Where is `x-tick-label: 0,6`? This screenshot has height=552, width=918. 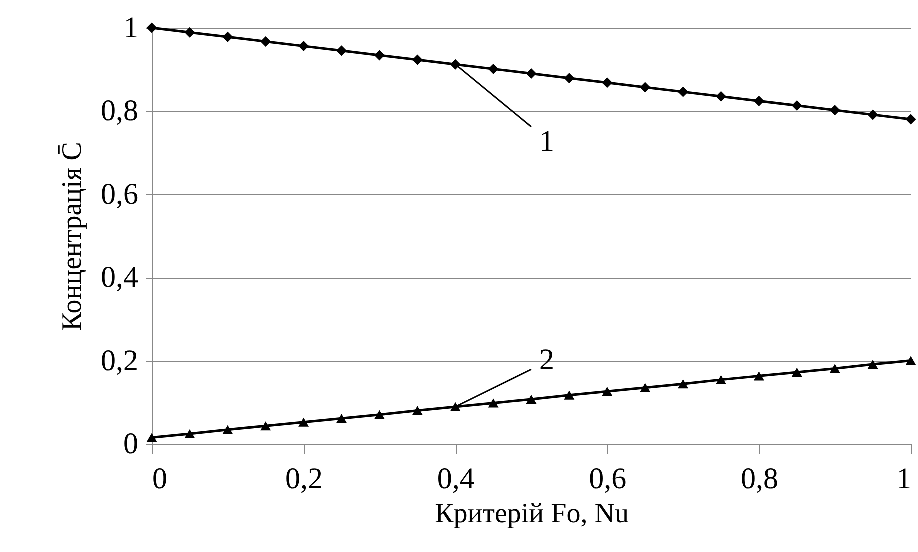
x-tick-label: 0,6 is located at coordinates (608, 479).